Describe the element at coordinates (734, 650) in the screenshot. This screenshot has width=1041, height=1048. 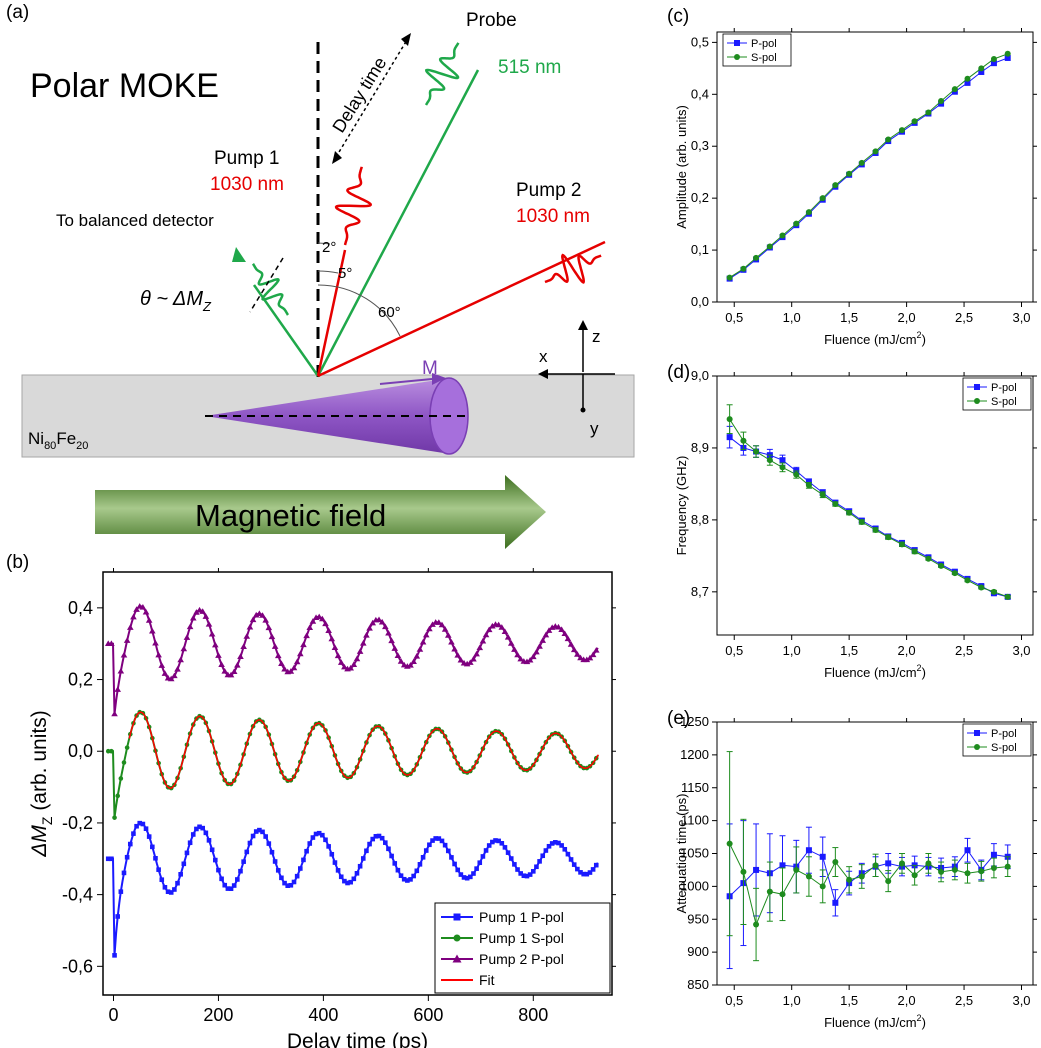
I see `x-tick-label: 0,5` at that location.